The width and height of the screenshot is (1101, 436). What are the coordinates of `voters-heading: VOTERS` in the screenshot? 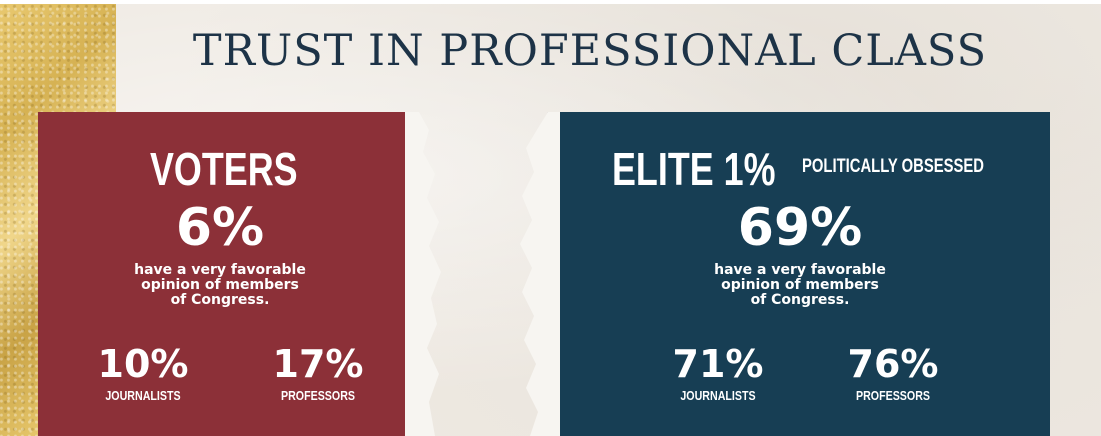 It's located at (224, 169).